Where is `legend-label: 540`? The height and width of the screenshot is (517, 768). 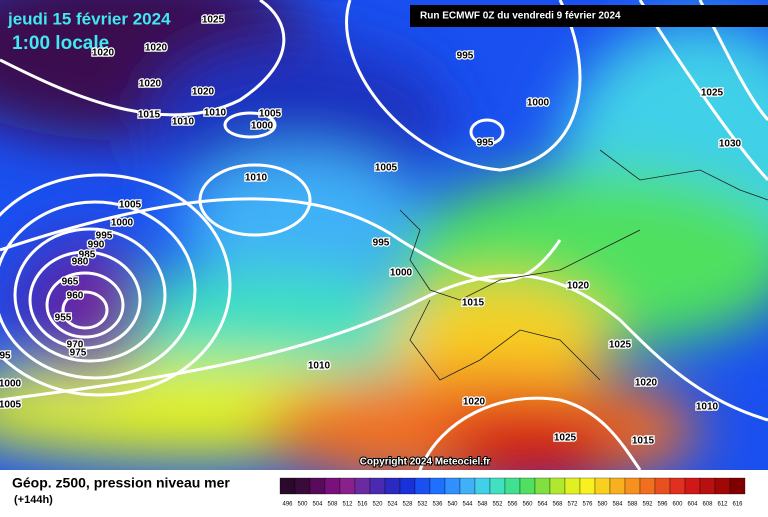 legend-label: 540 is located at coordinates (452, 505).